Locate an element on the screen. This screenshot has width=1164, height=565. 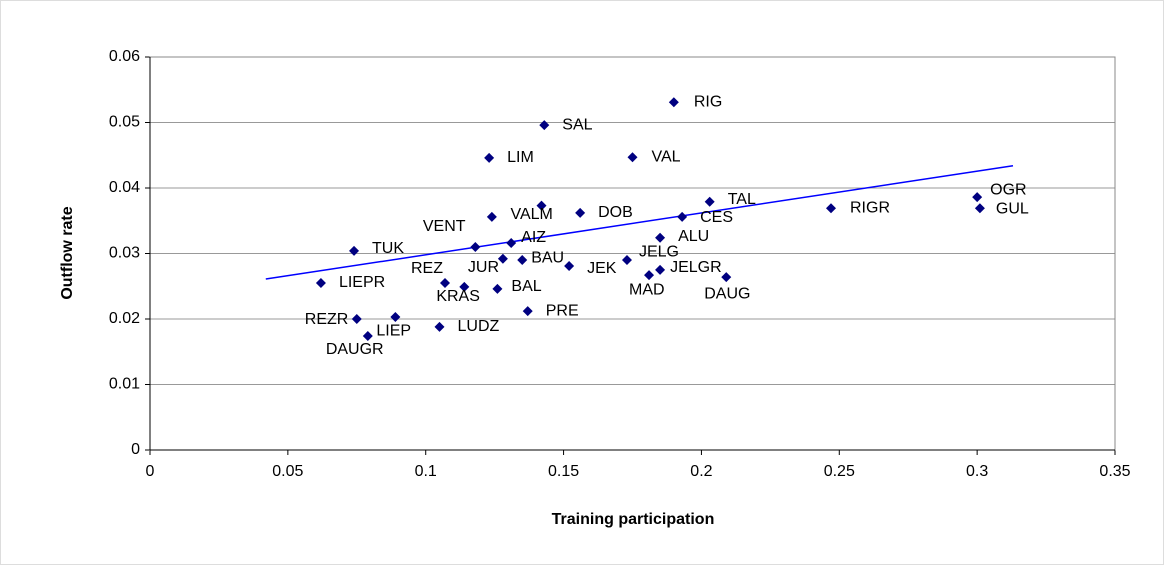
point-label: REZ is located at coordinates (427, 268).